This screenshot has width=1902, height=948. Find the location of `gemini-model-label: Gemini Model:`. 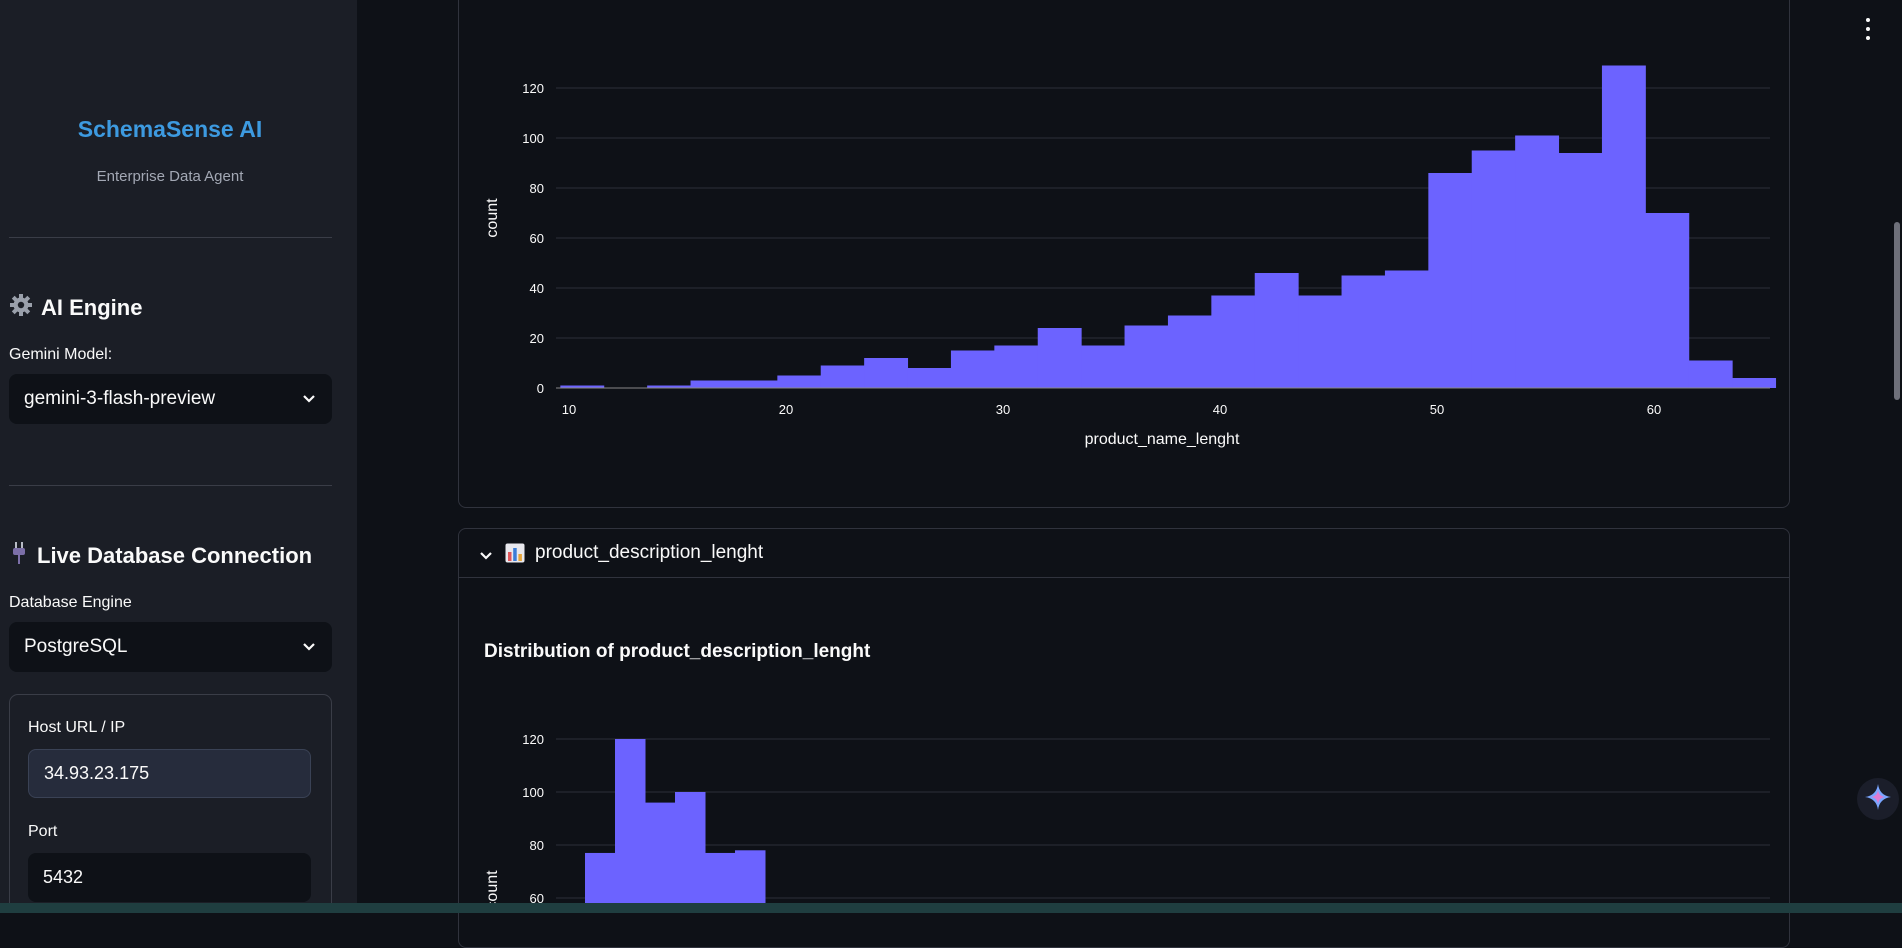

gemini-model-label: Gemini Model: is located at coordinates (61, 354).